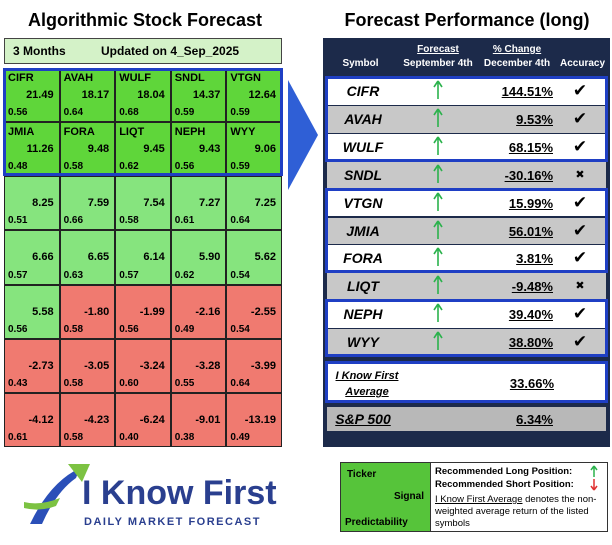  I want to click on cell-signal: 9.43, so click(209, 149).